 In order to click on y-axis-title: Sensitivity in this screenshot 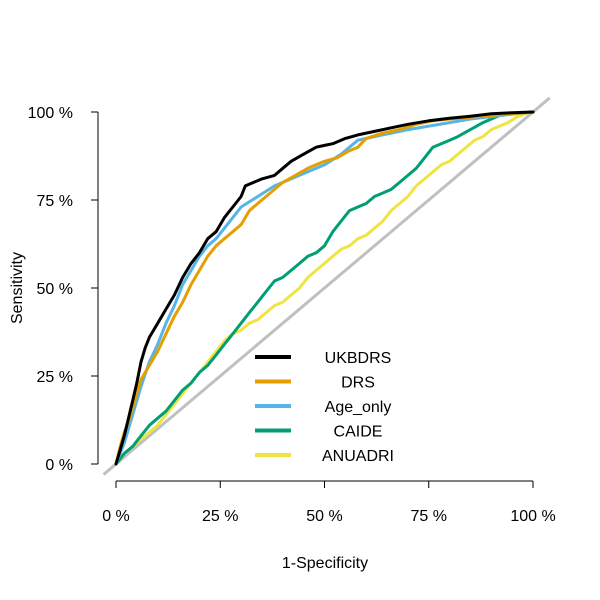, I will do `click(17, 288)`.